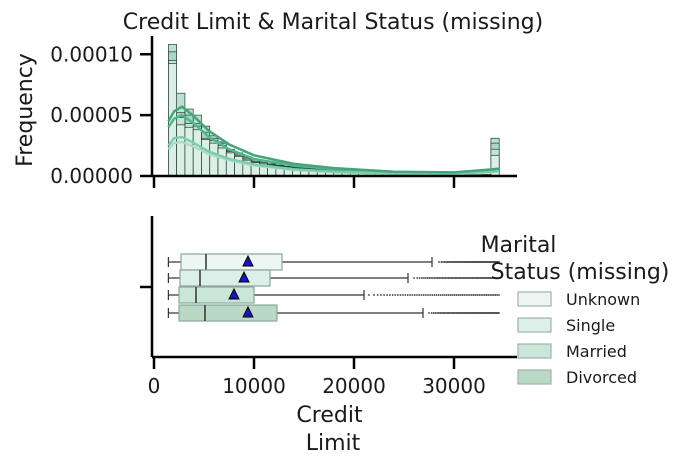 This screenshot has width=699, height=465. Describe the element at coordinates (25, 110) in the screenshot. I see `y-axis-label: Frequency` at that location.